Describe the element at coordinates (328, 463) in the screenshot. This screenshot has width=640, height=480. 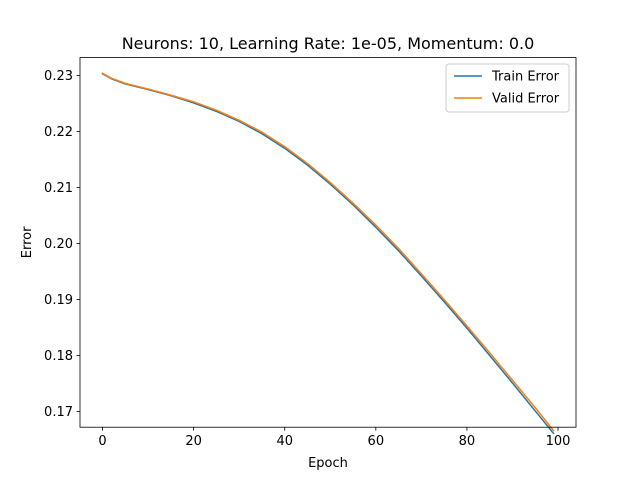
I see `x-axis-label: Epoch` at that location.